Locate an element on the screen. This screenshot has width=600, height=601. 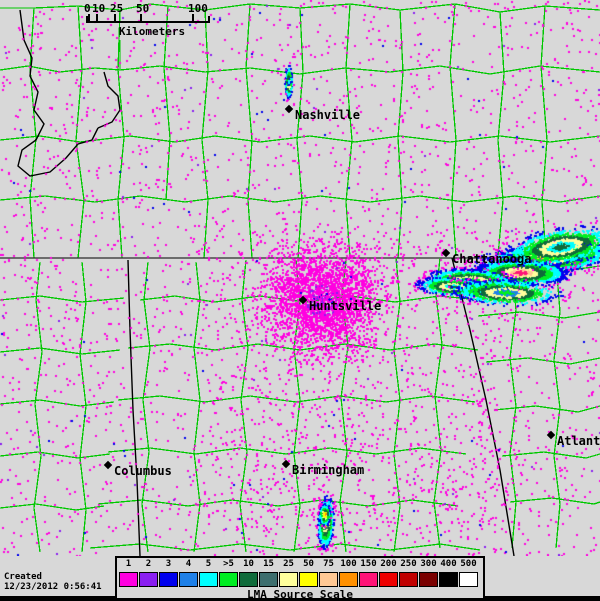
city-label: Atlanta is located at coordinates (578, 441).